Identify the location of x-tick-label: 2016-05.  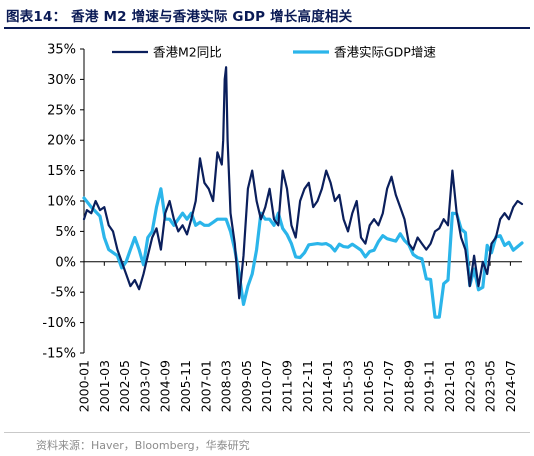
(368, 386).